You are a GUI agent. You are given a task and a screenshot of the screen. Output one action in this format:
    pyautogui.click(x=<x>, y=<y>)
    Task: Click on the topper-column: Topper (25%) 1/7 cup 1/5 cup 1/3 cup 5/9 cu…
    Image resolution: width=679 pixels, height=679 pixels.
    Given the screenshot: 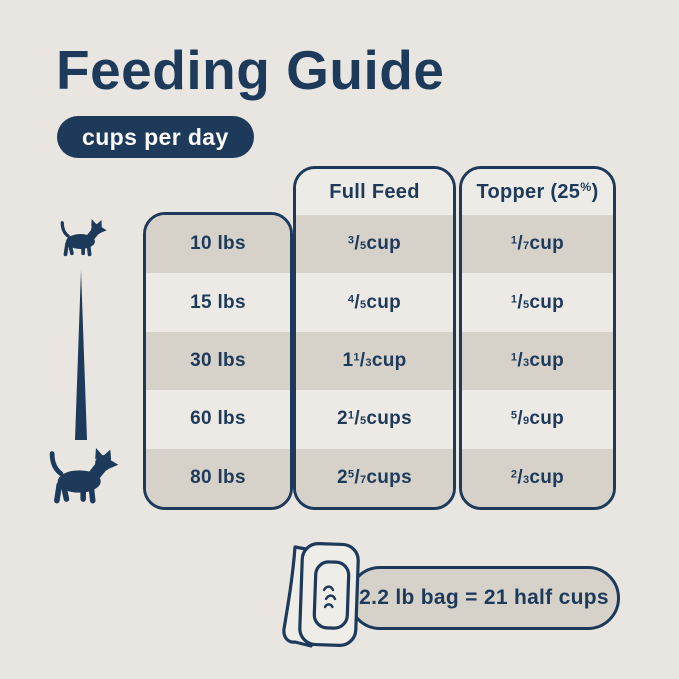 What is the action you would take?
    pyautogui.click(x=537, y=338)
    